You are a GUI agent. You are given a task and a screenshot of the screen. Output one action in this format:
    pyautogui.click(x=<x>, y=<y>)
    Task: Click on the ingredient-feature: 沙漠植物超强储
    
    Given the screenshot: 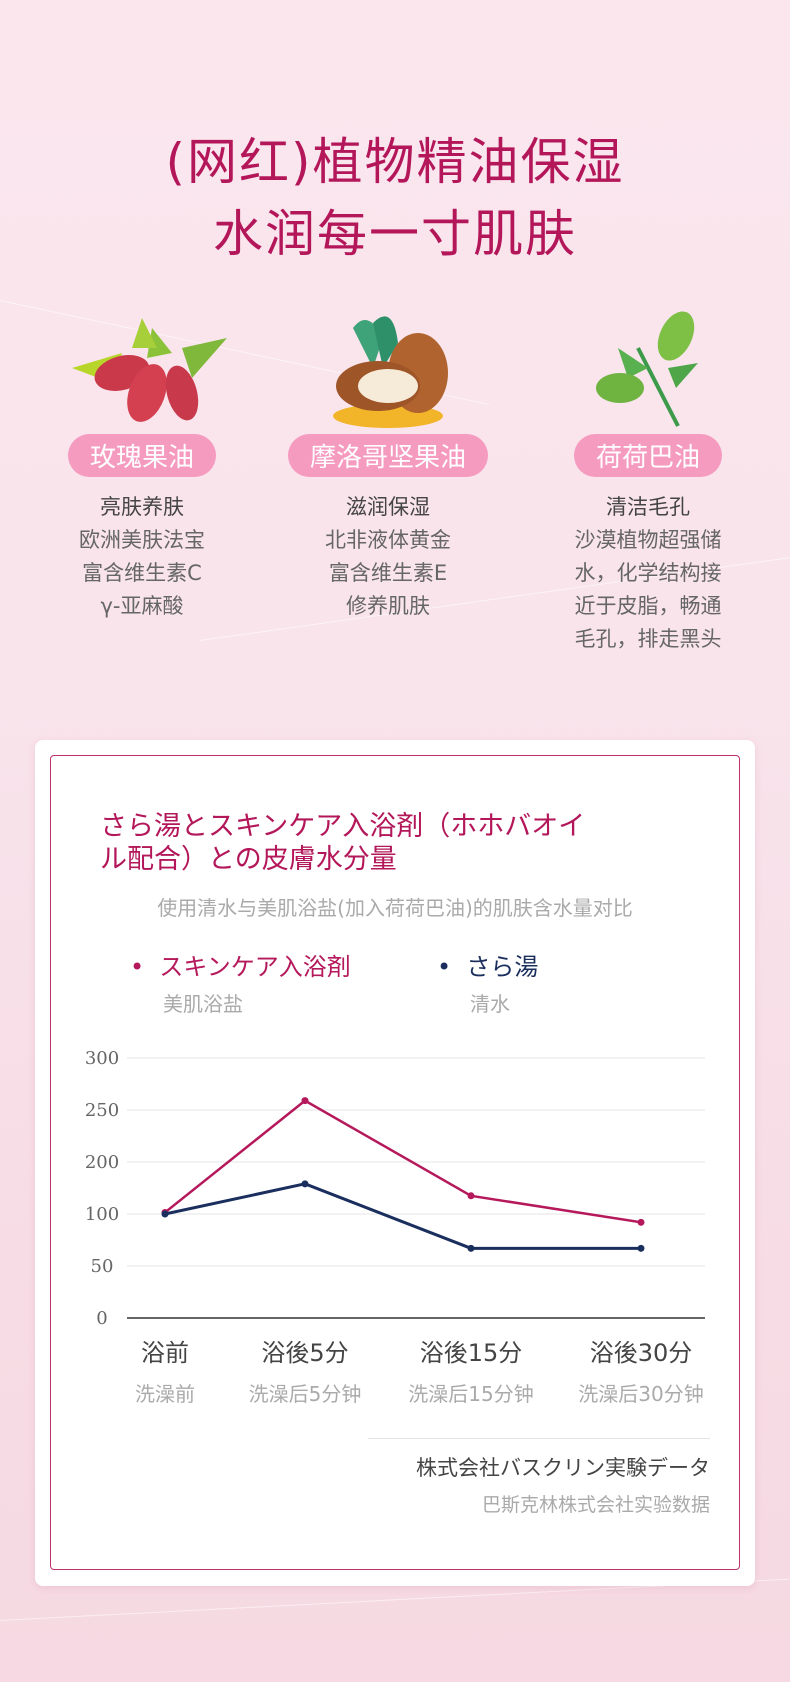 What is the action you would take?
    pyautogui.click(x=648, y=540)
    